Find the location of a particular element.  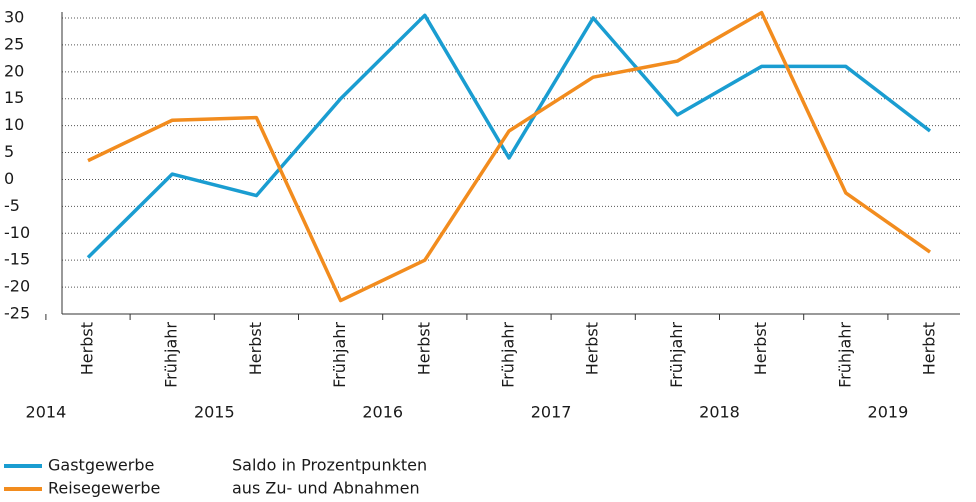

year-label: 2017 is located at coordinates (551, 412).